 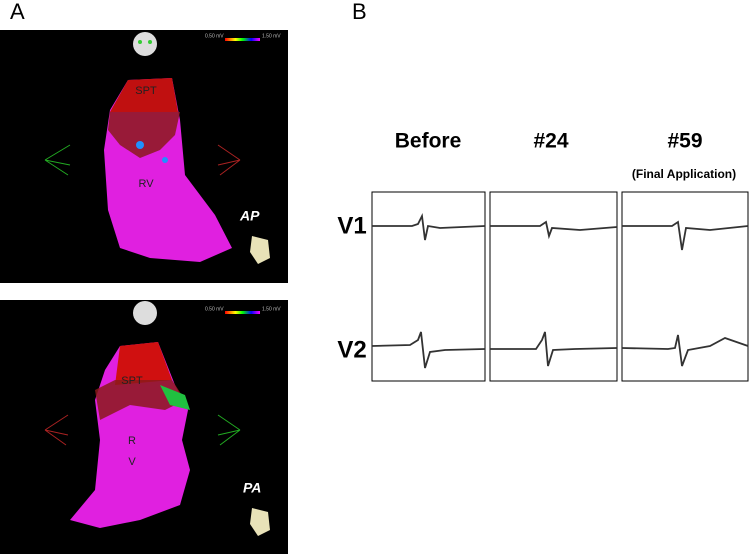 I want to click on ecg-traces, so click(x=560, y=290).